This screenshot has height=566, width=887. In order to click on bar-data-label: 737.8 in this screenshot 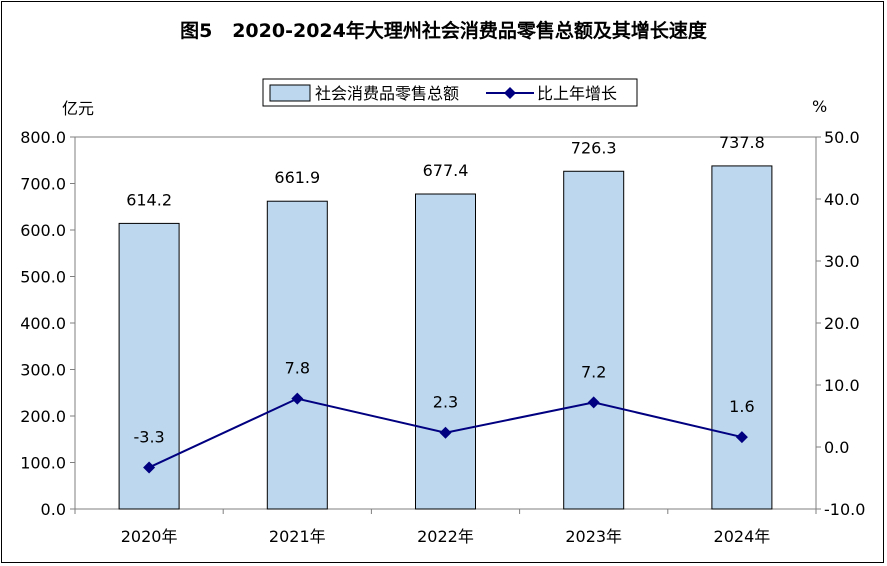, I will do `click(742, 142)`.